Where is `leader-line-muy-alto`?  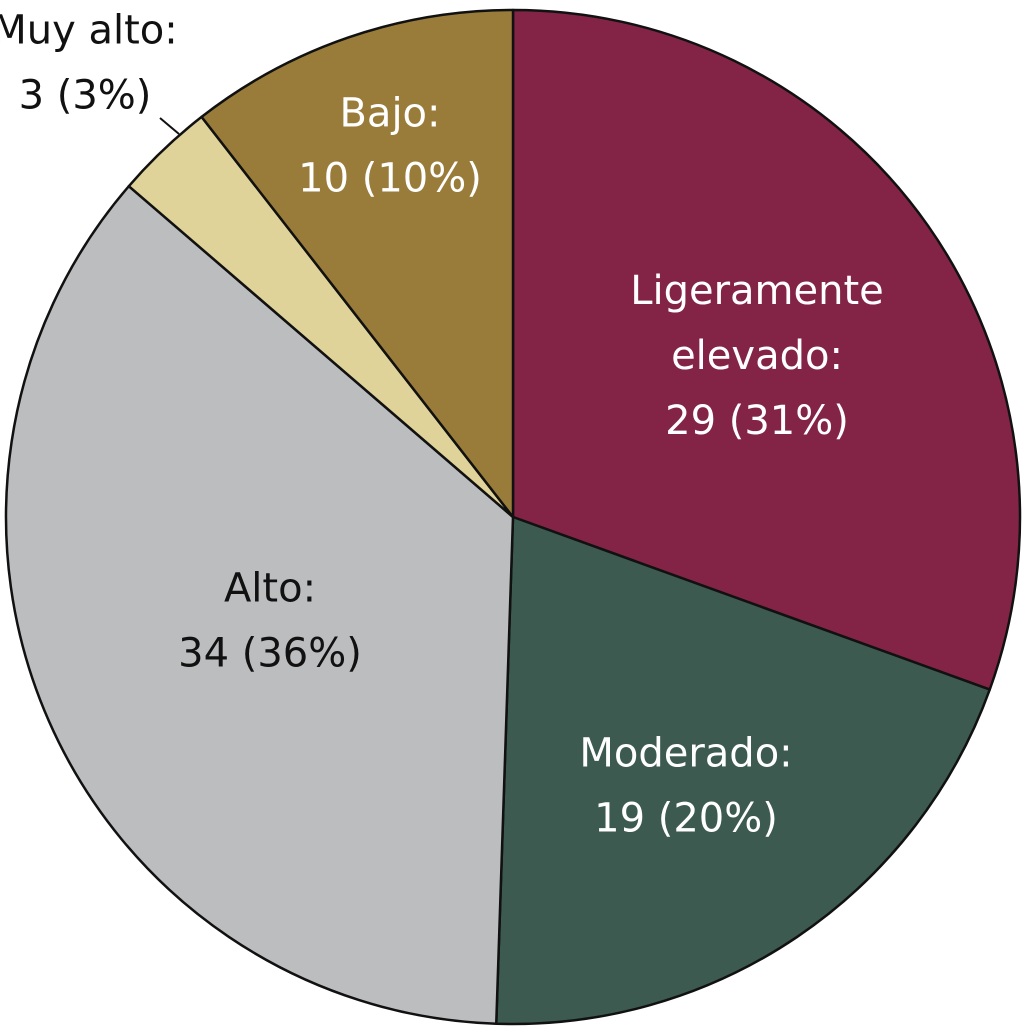 leader-line-muy-alto is located at coordinates (169, 126).